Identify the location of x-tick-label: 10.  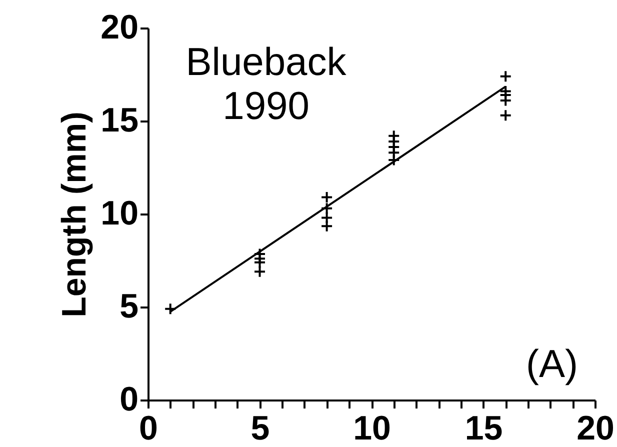
(372, 428).